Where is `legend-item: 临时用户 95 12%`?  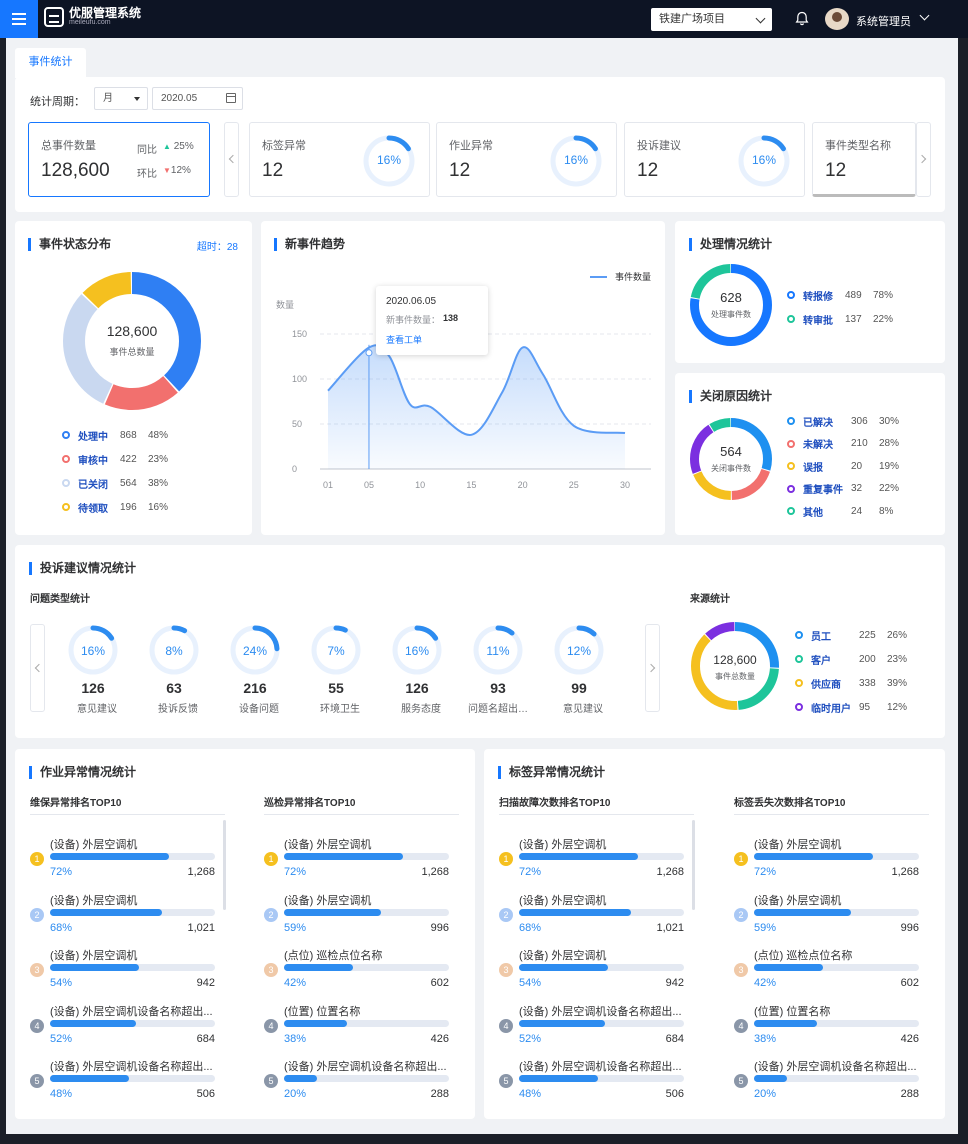
legend-item: 临时用户 95 12% is located at coordinates (881, 708).